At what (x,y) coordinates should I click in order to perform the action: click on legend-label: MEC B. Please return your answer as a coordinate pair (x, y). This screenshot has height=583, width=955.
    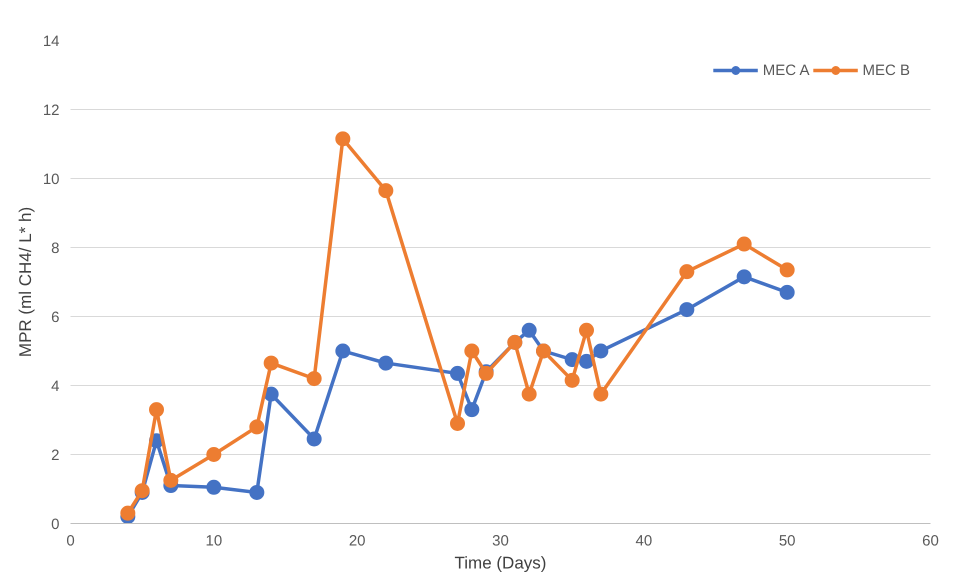
    Looking at the image, I should click on (886, 70).